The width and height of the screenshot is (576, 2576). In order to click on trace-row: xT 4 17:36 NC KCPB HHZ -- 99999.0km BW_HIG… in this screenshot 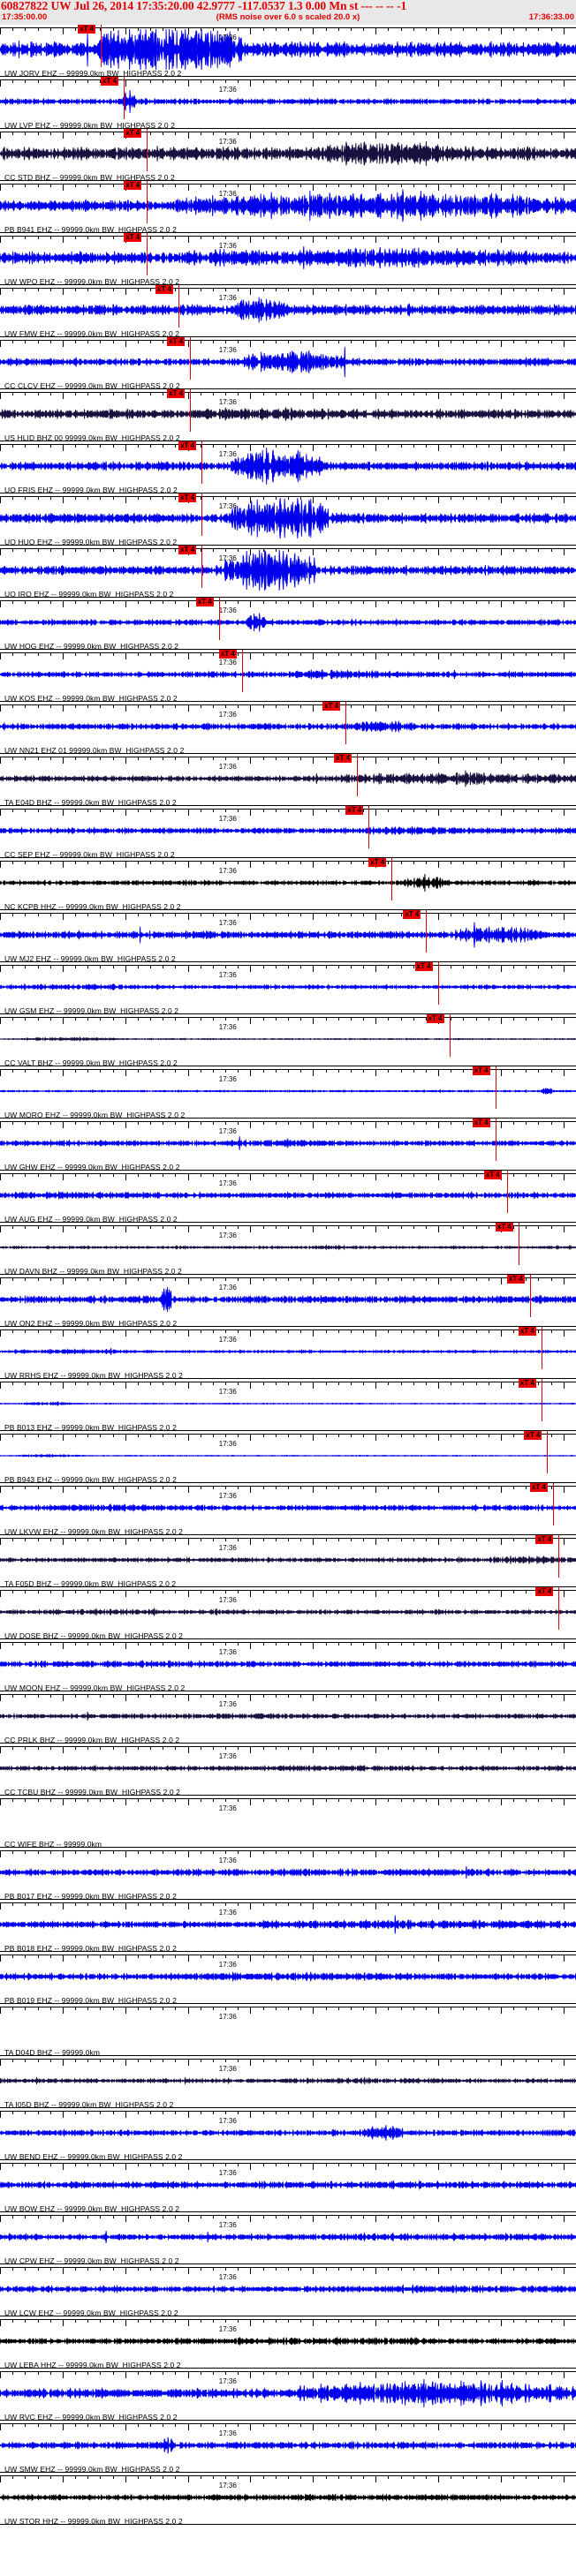, I will do `click(288, 884)`.